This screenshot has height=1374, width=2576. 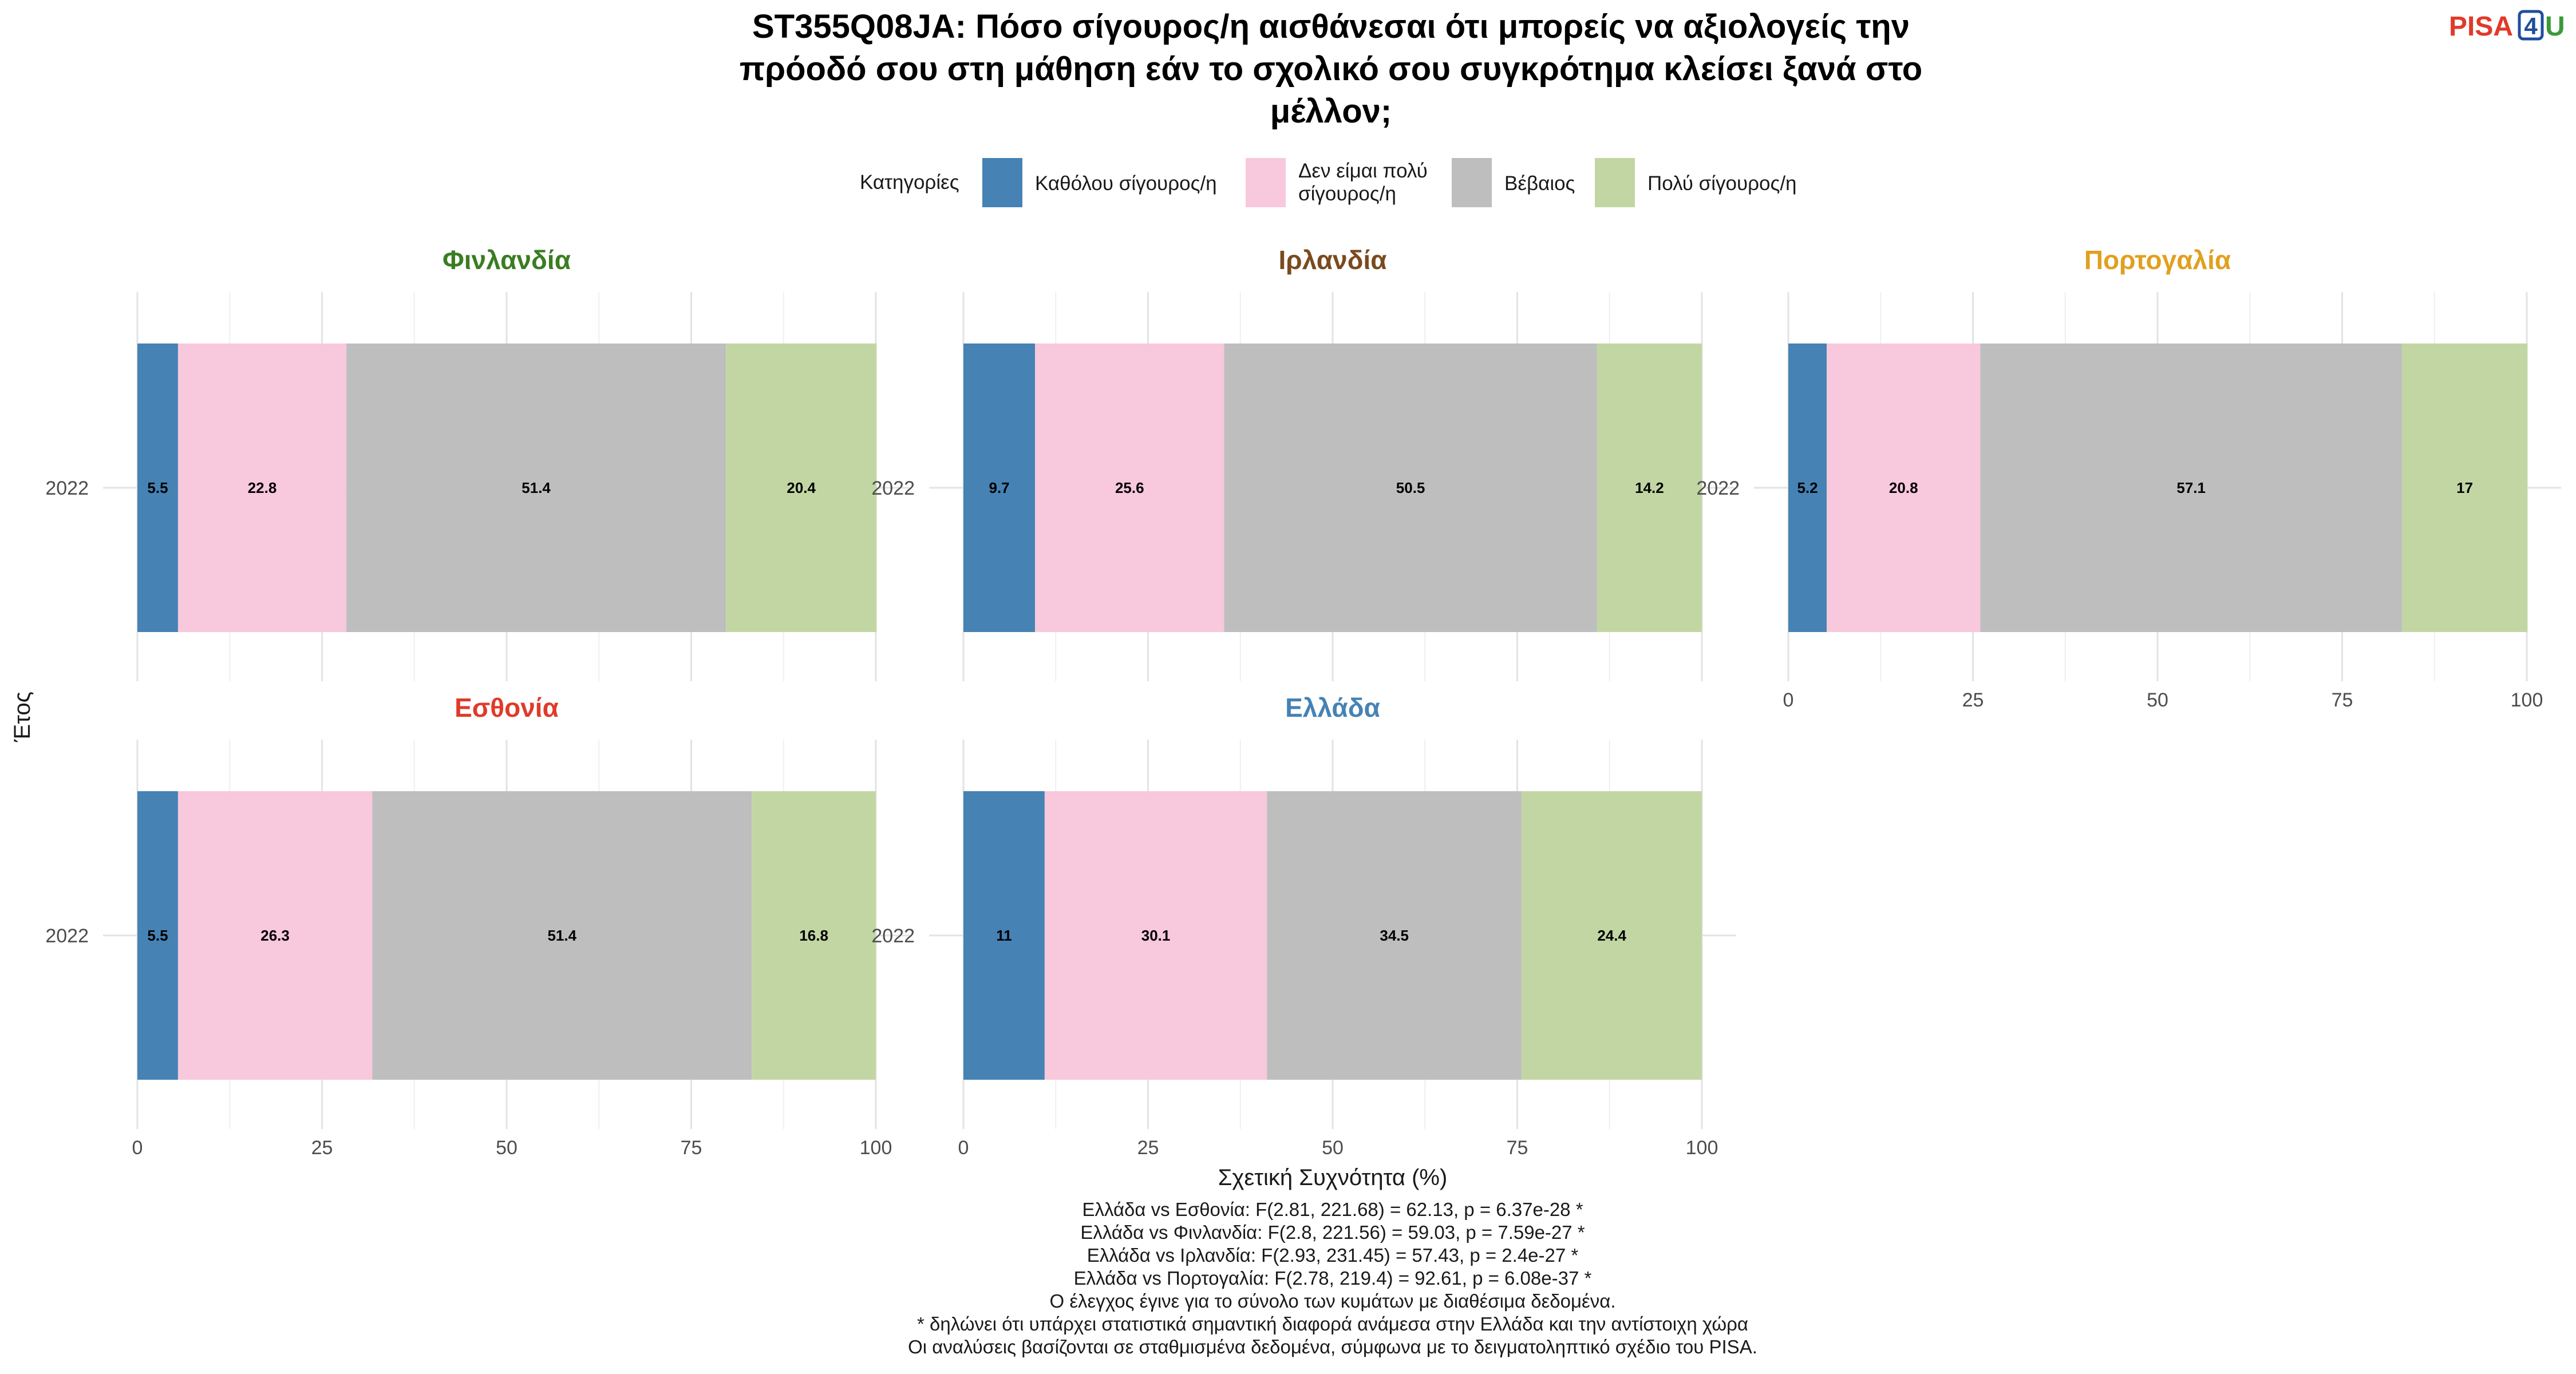 I want to click on panel-3: Πορτογαλία 5.2 20.8 57.1 17 2022 0 25 50 75 100, so click(x=2128, y=478).